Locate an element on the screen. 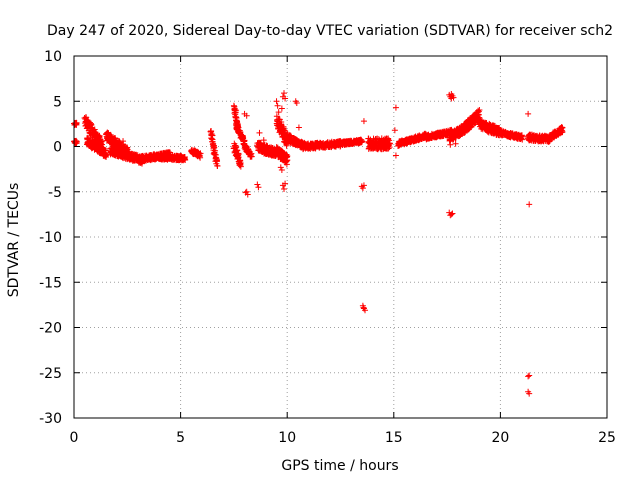  y-tick-label: -15 is located at coordinates (50, 283).